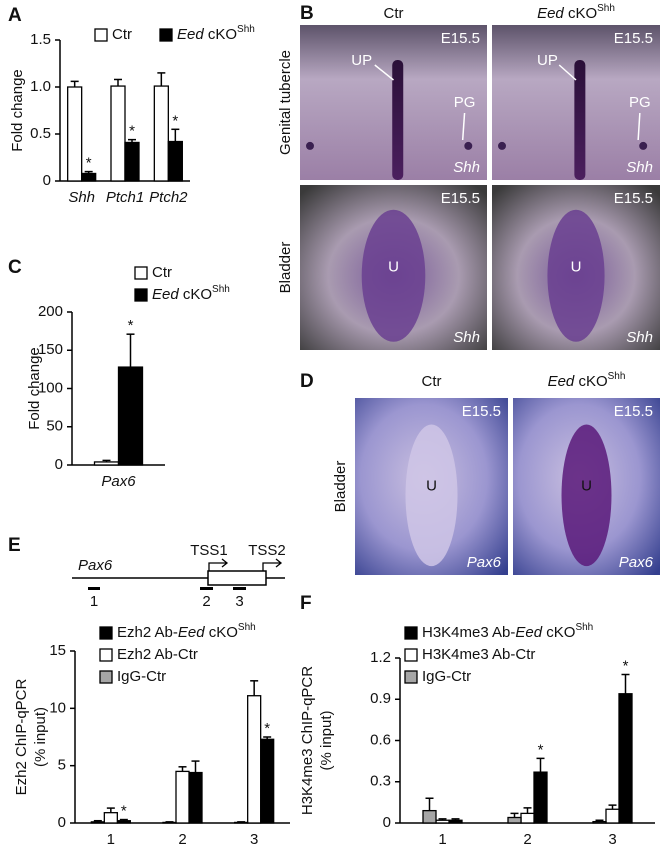 The width and height of the screenshot is (662, 852). I want to click on x-tick-label: 1, so click(442, 839).